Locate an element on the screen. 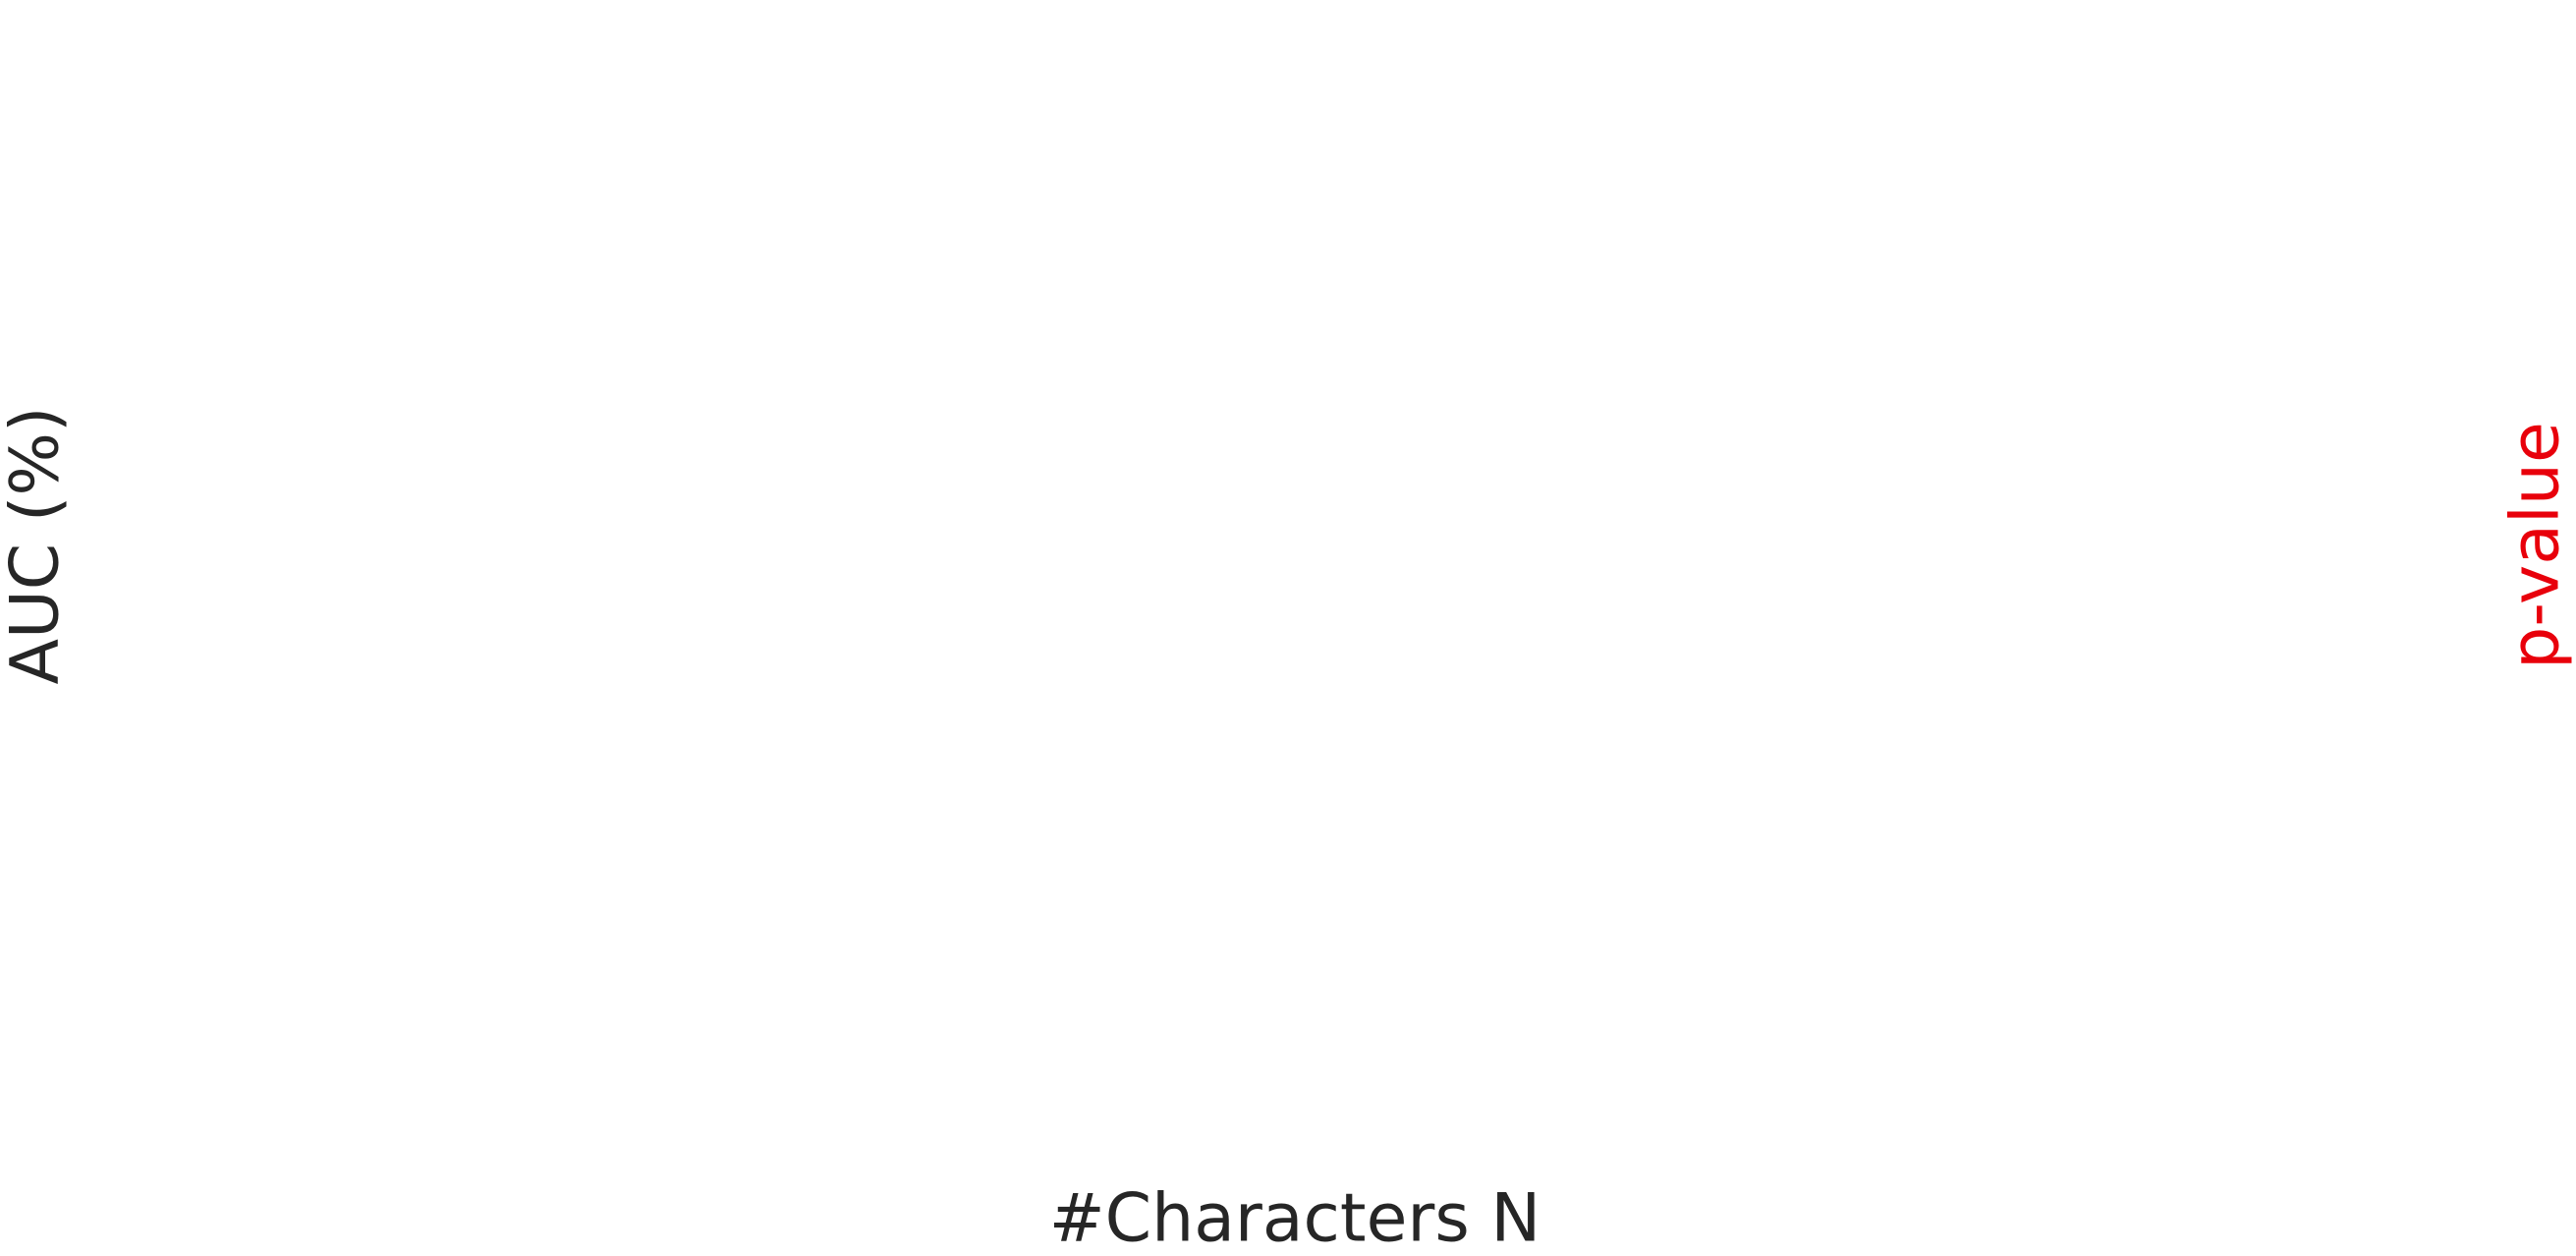 The width and height of the screenshot is (2576, 1256). y2-axis-label: p-value is located at coordinates (2536, 545).